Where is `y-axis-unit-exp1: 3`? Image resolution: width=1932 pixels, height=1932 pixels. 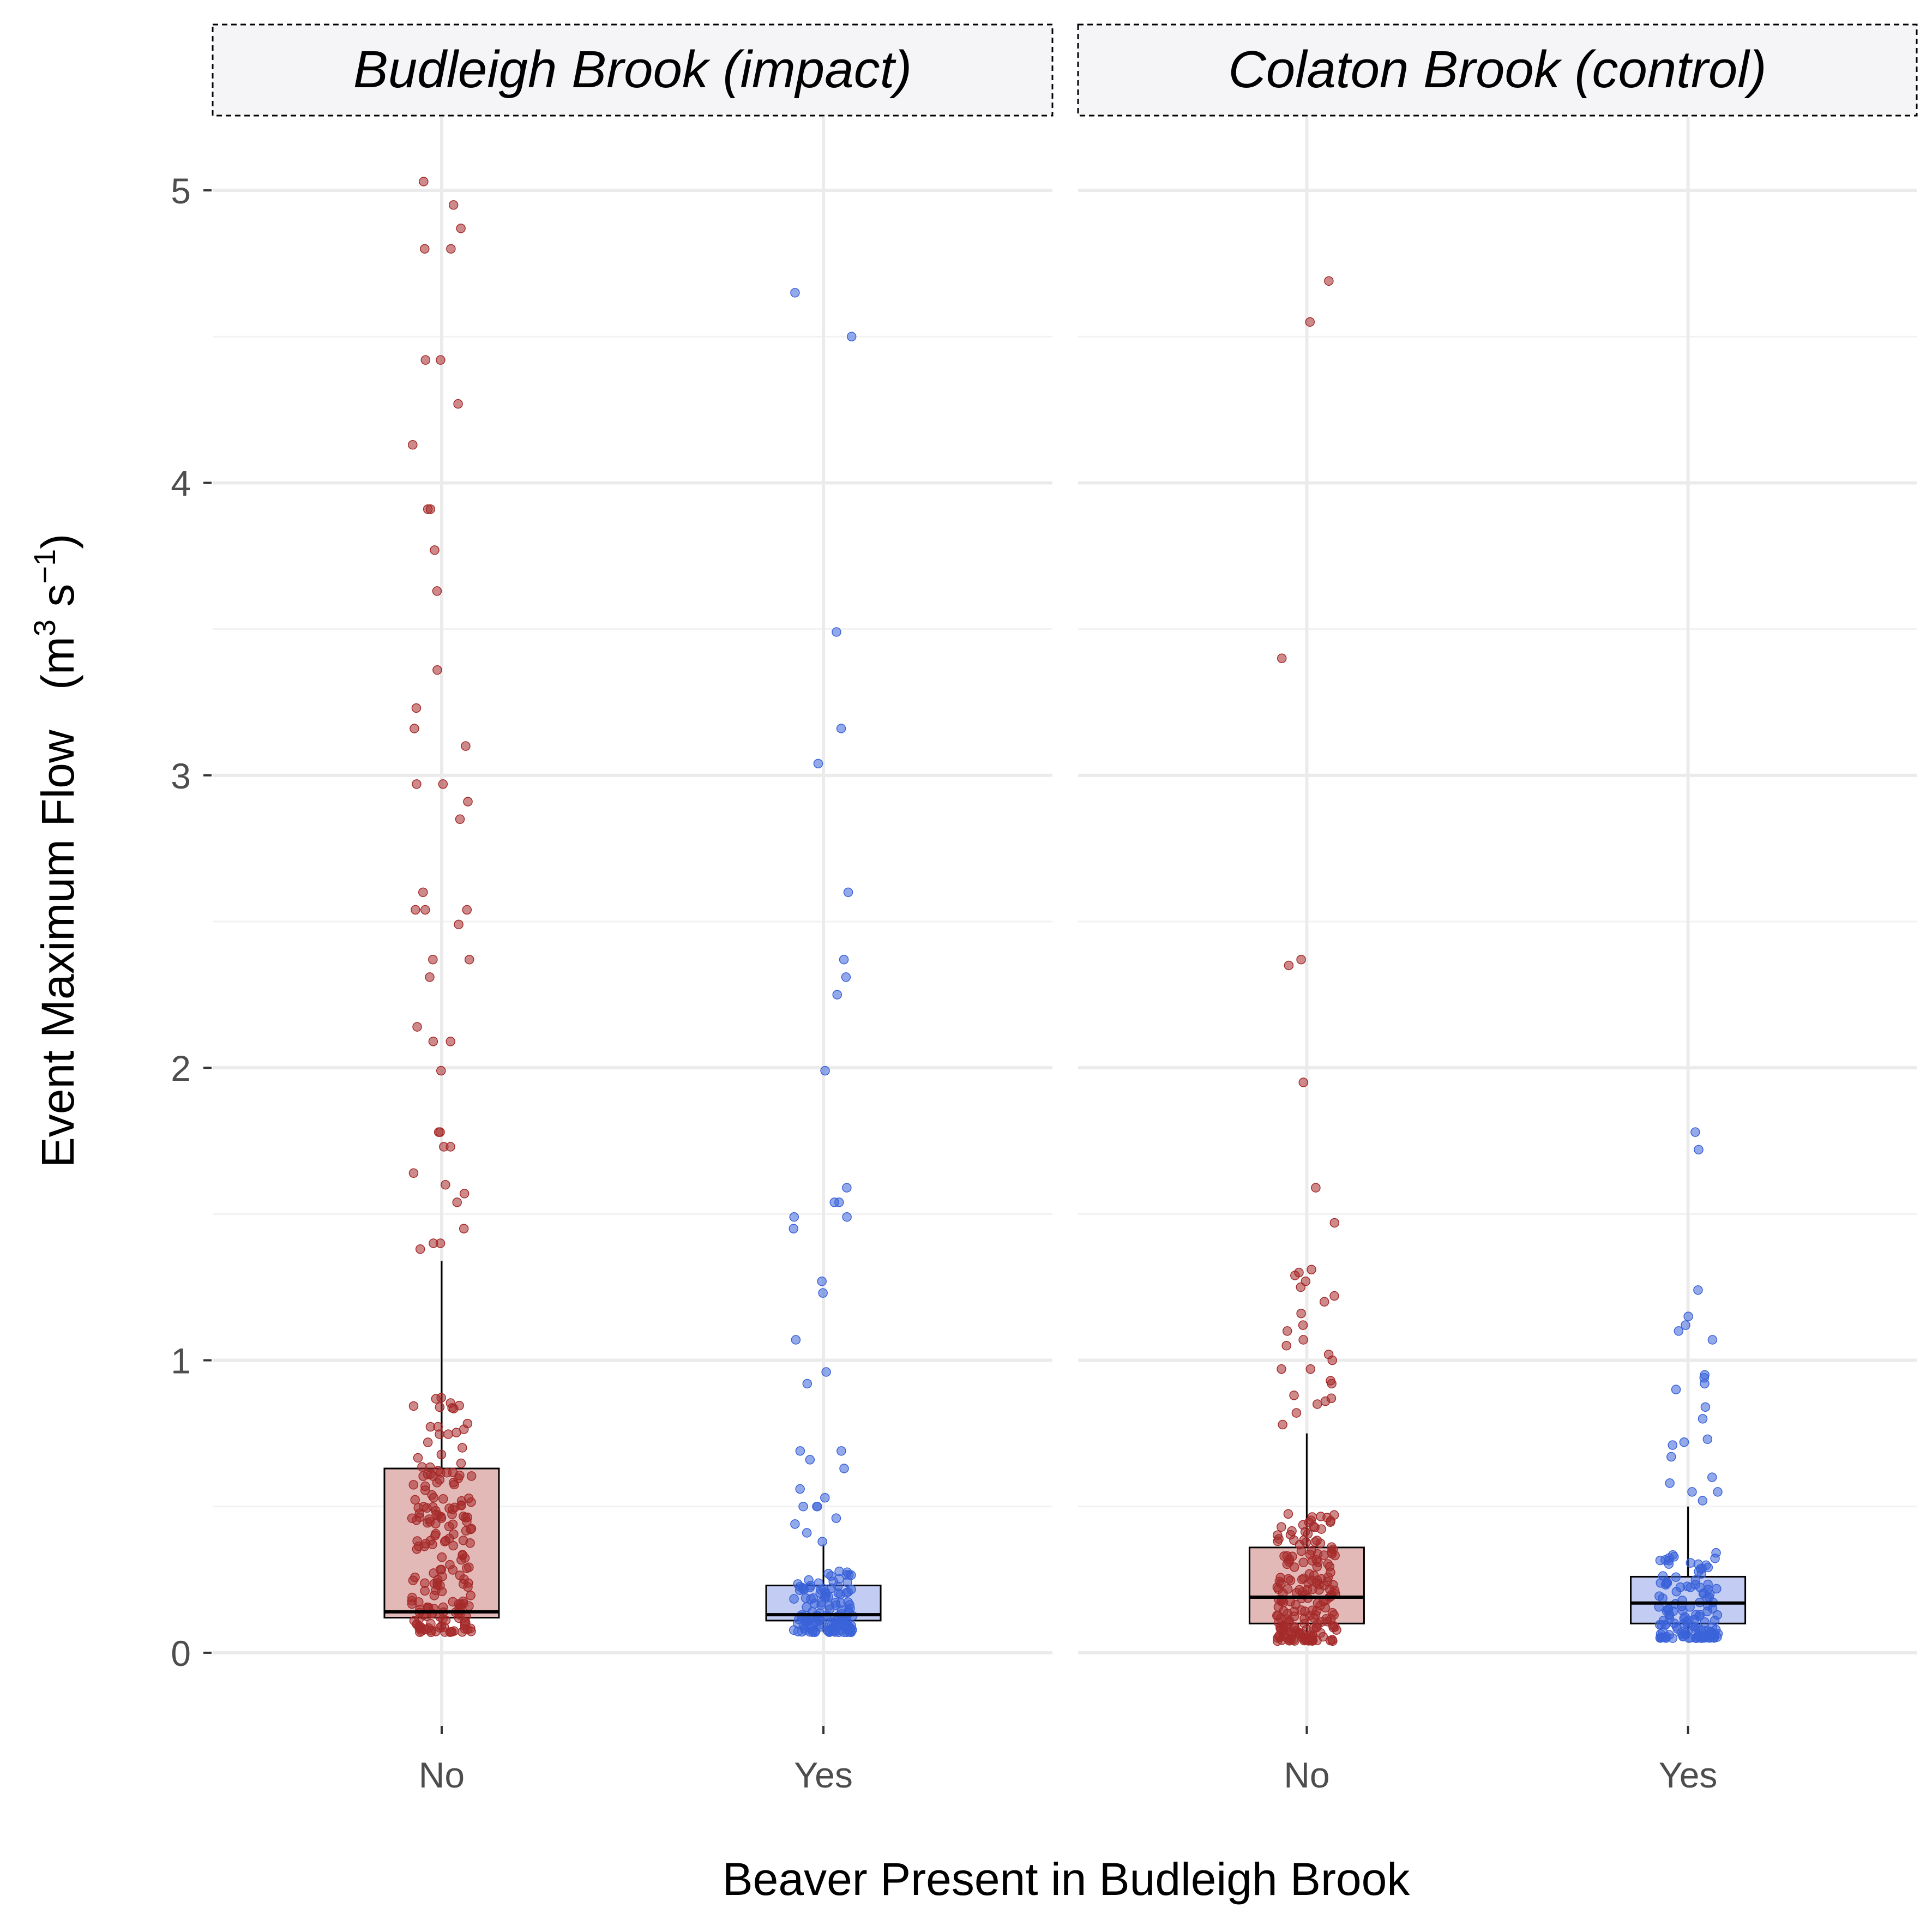 y-axis-unit-exp1: 3 is located at coordinates (44, 627).